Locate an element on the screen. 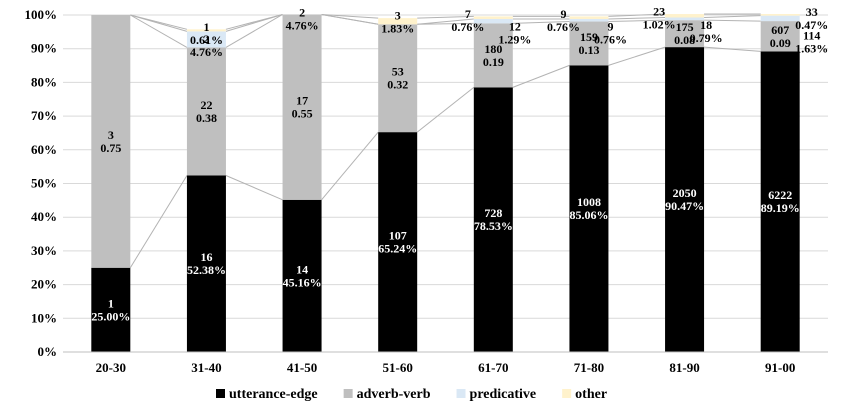 The image size is (841, 409). data-label: 53 is located at coordinates (398, 72).